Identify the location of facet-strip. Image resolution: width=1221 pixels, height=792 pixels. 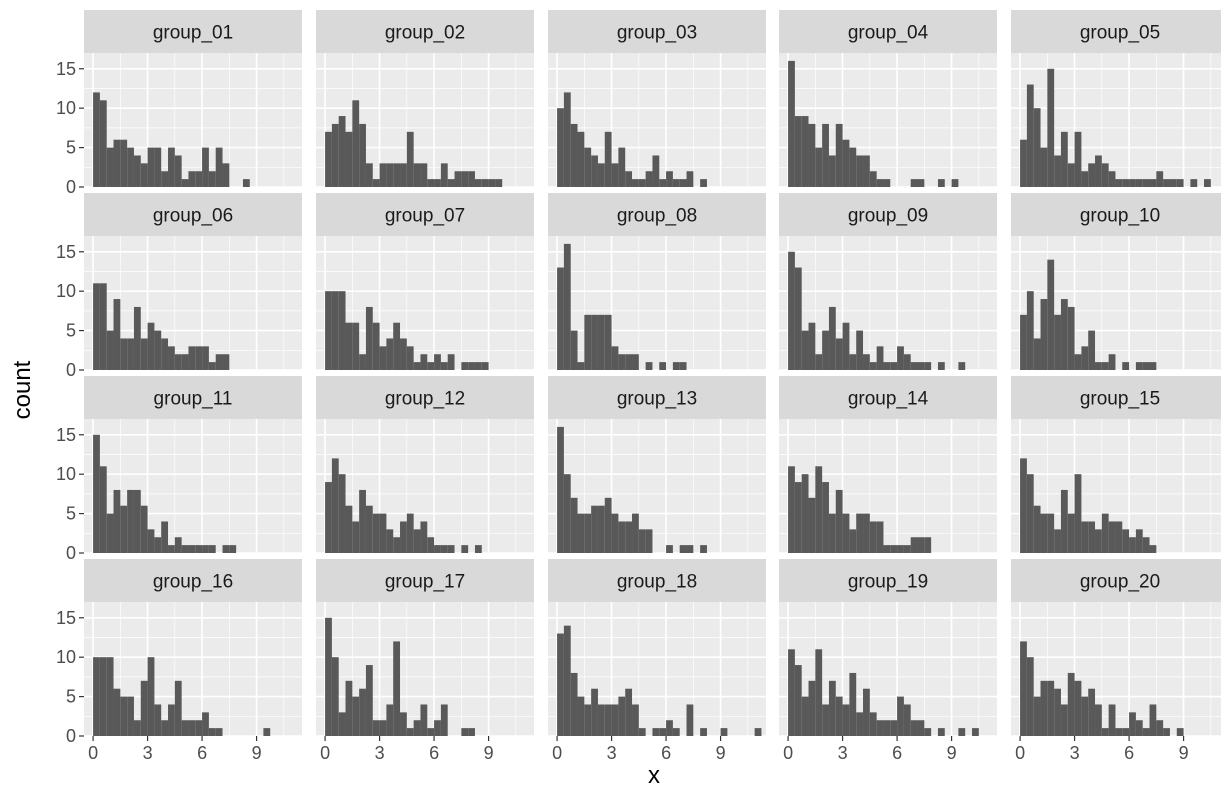
(425, 580).